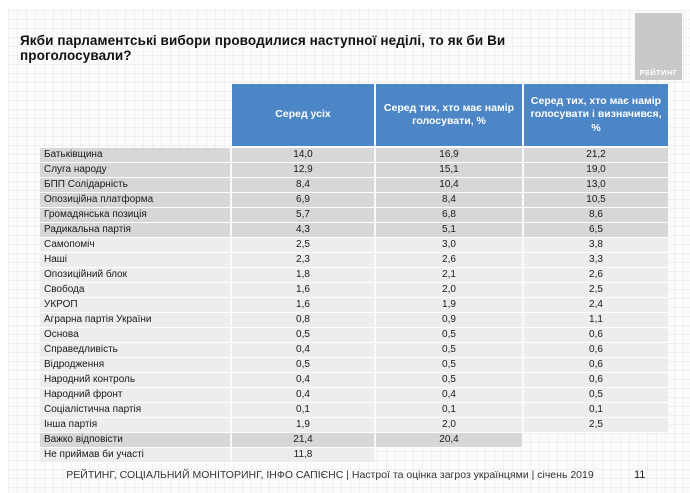 This screenshot has height=493, width=690. I want to click on value-cell: 3,8, so click(596, 245).